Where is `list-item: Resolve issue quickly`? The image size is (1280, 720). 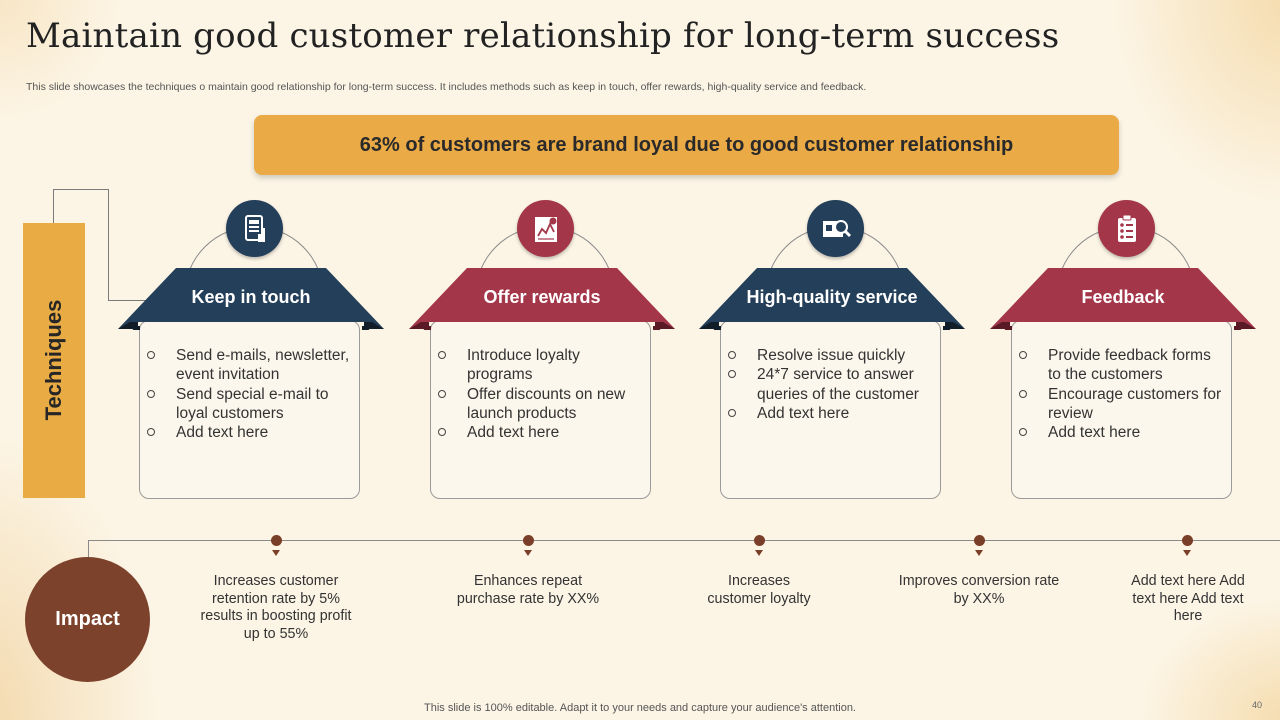
list-item: Resolve issue quickly is located at coordinates (830, 355).